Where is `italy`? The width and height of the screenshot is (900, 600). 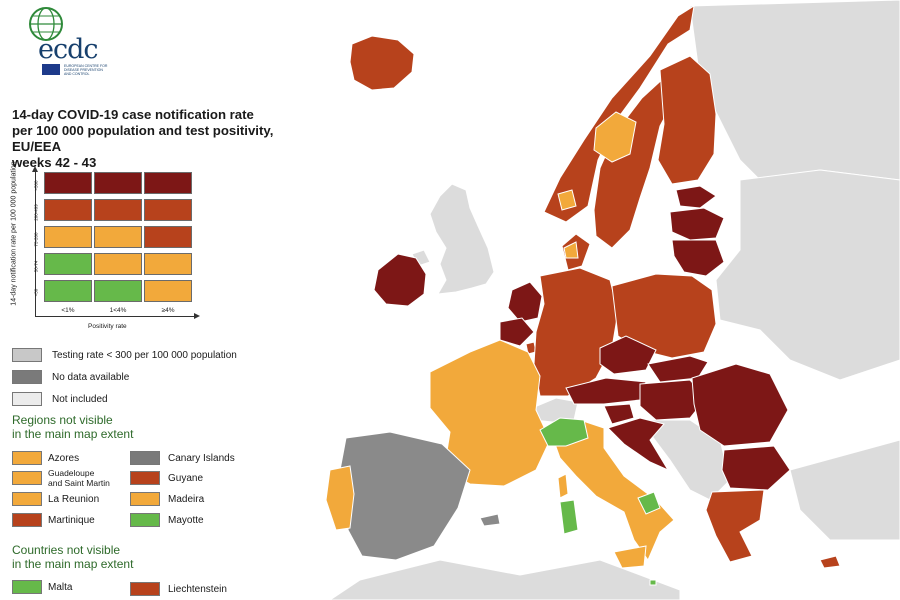 italy is located at coordinates (612, 490).